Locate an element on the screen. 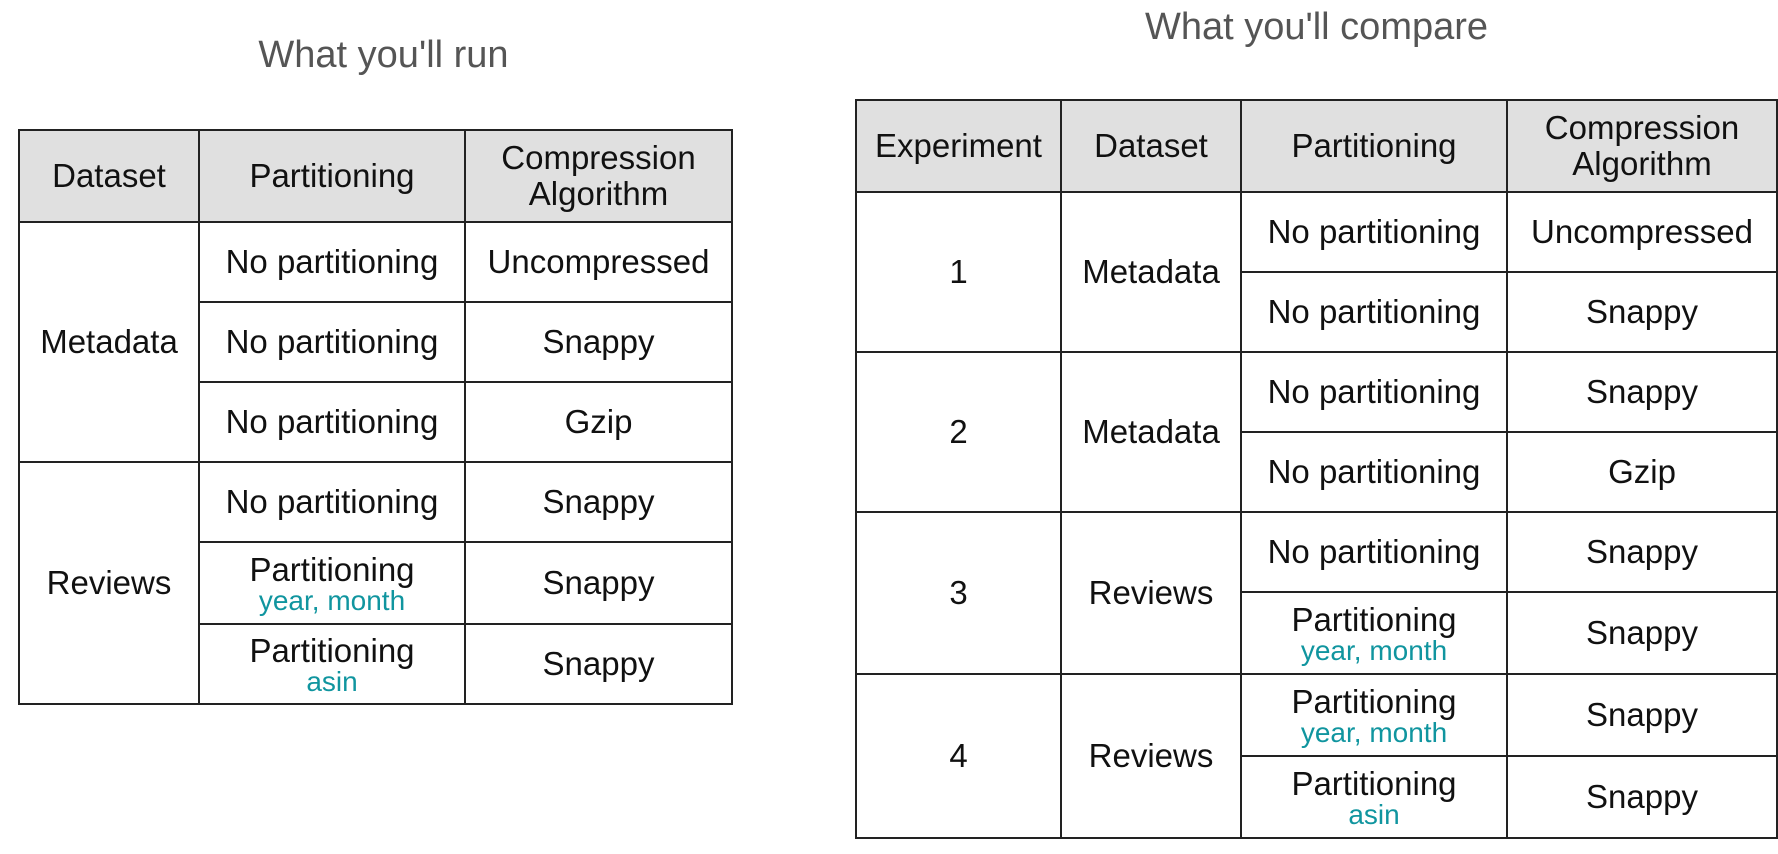 The image size is (1778, 854). experiment-cell: 2 is located at coordinates (958, 432).